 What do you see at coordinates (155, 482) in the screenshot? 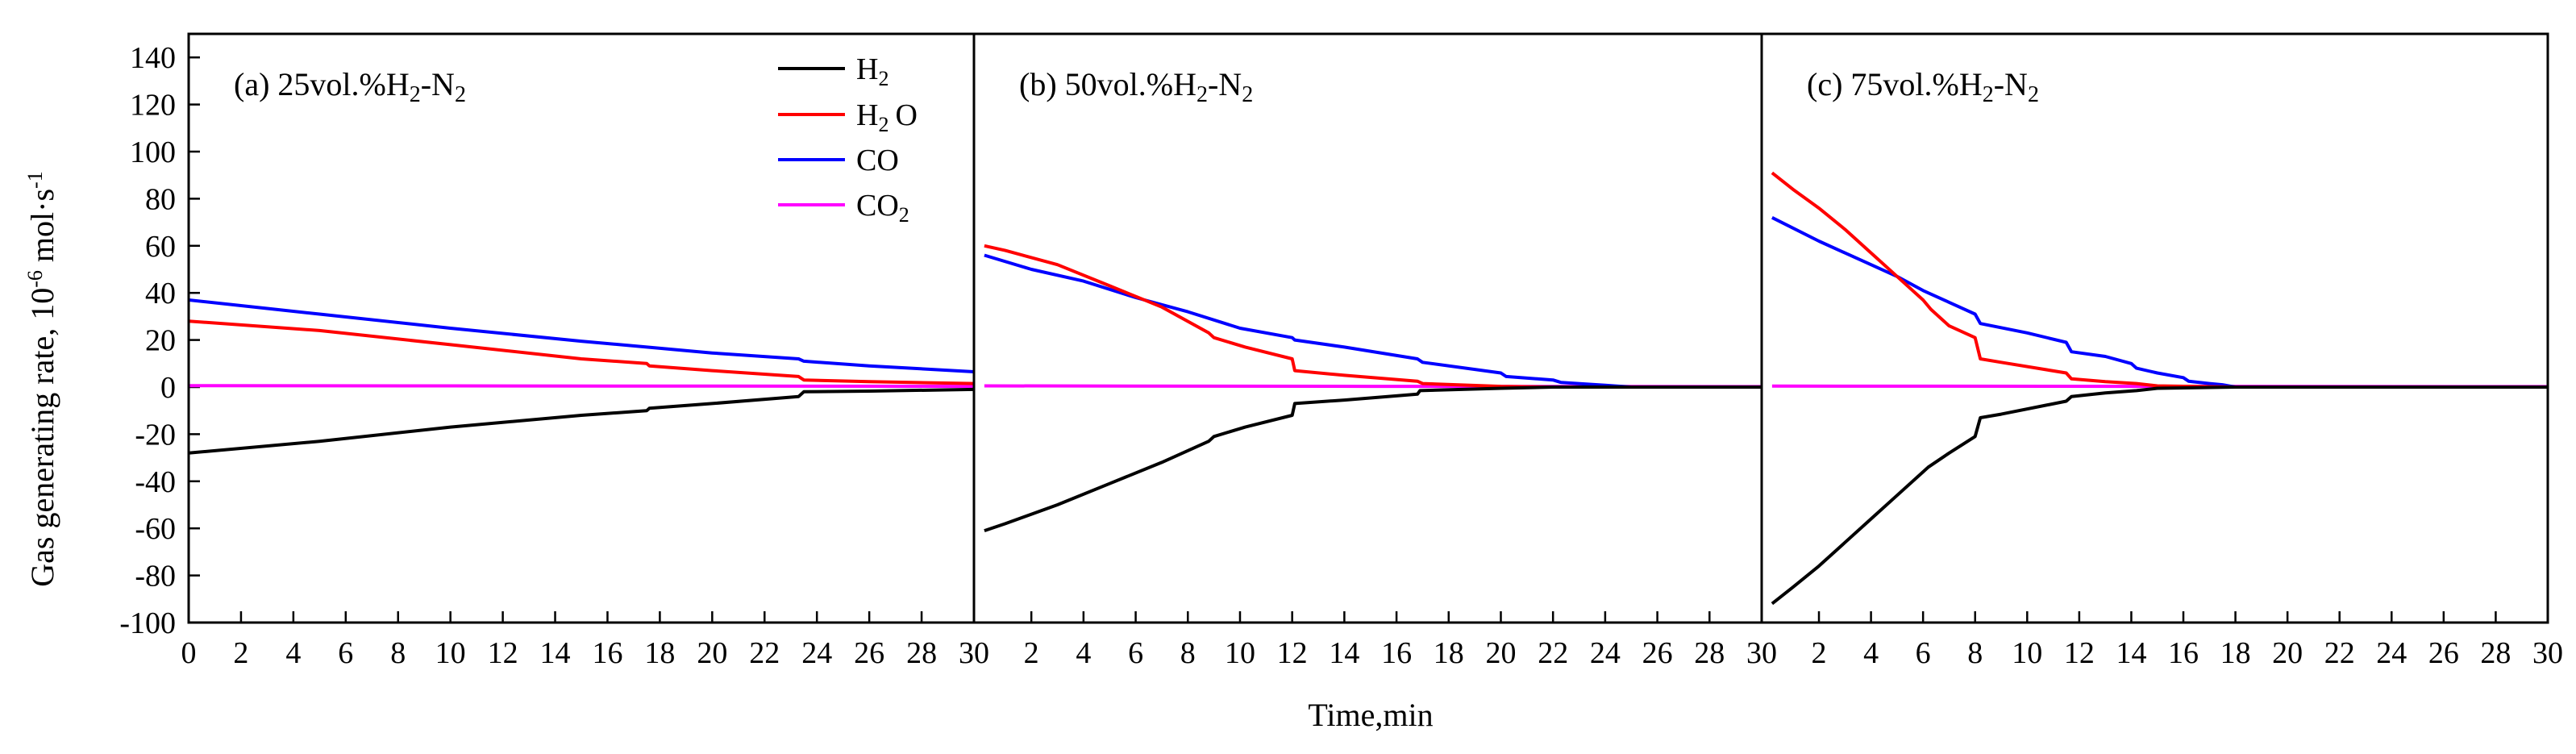
I see `y-tick-label: -40` at bounding box center [155, 482].